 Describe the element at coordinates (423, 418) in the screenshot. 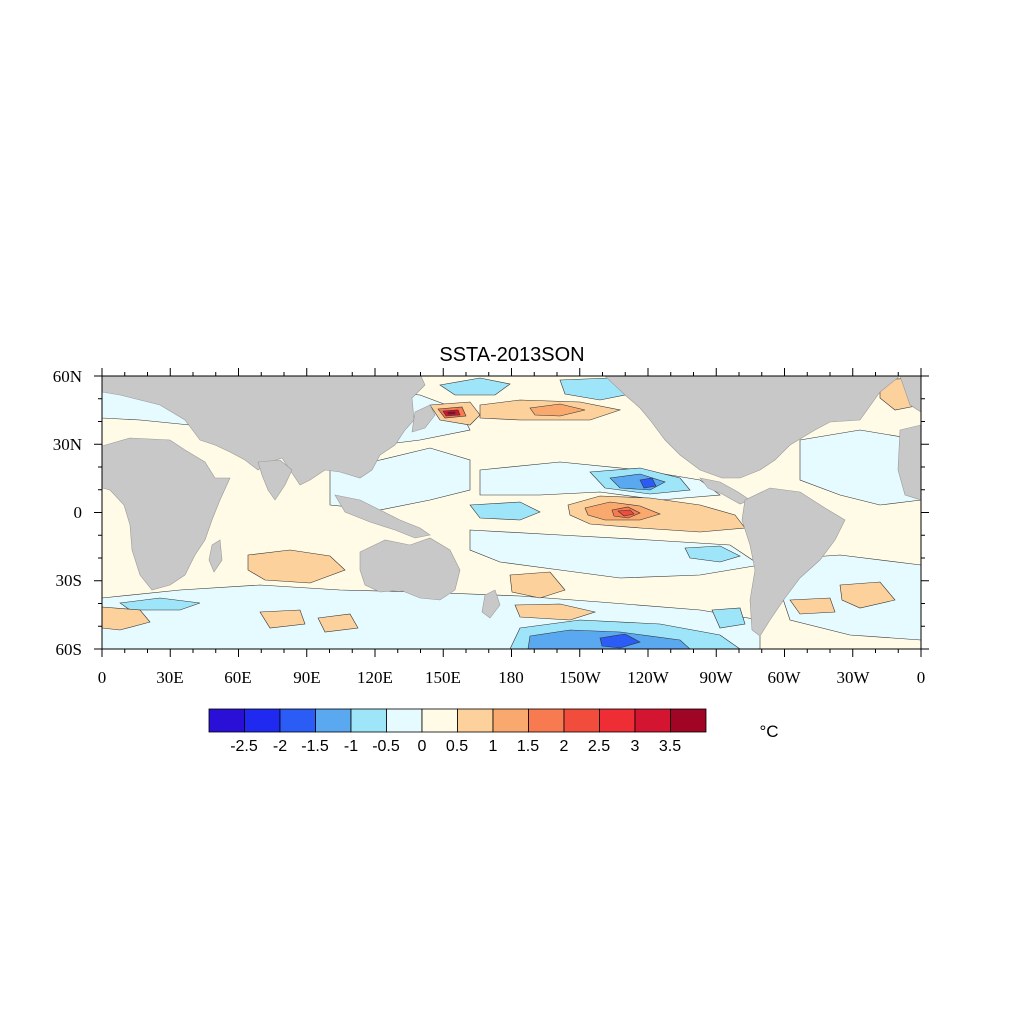

I see `land-japan` at that location.